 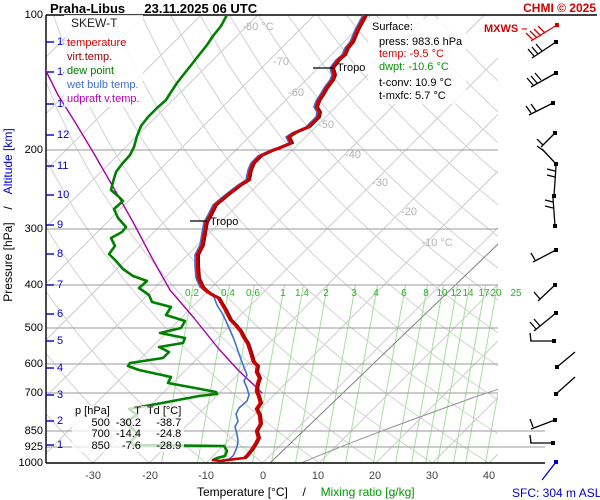 I want to click on pressure-tick-label: 200, so click(x=33, y=150).